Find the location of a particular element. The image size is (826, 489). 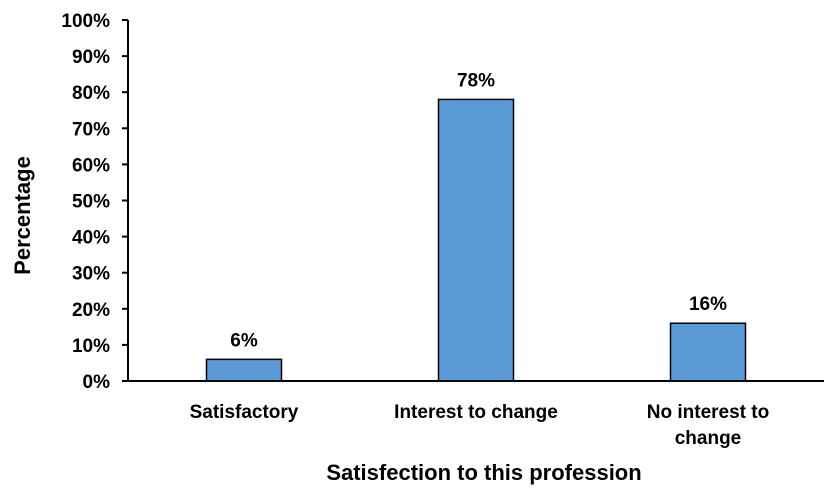

data-label: 6% is located at coordinates (244, 340).